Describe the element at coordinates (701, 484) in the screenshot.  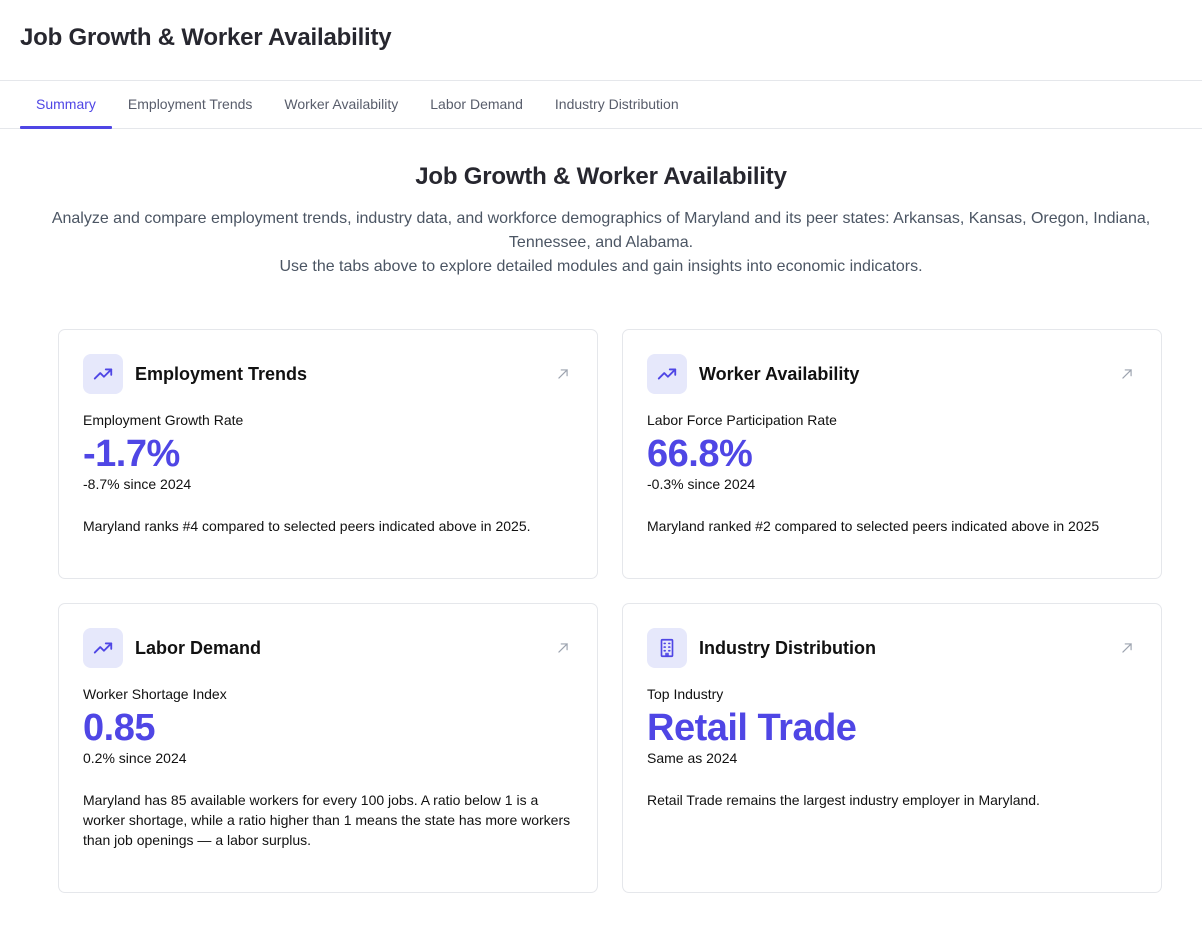
I see `metric-change: -0.3% since 2024` at that location.